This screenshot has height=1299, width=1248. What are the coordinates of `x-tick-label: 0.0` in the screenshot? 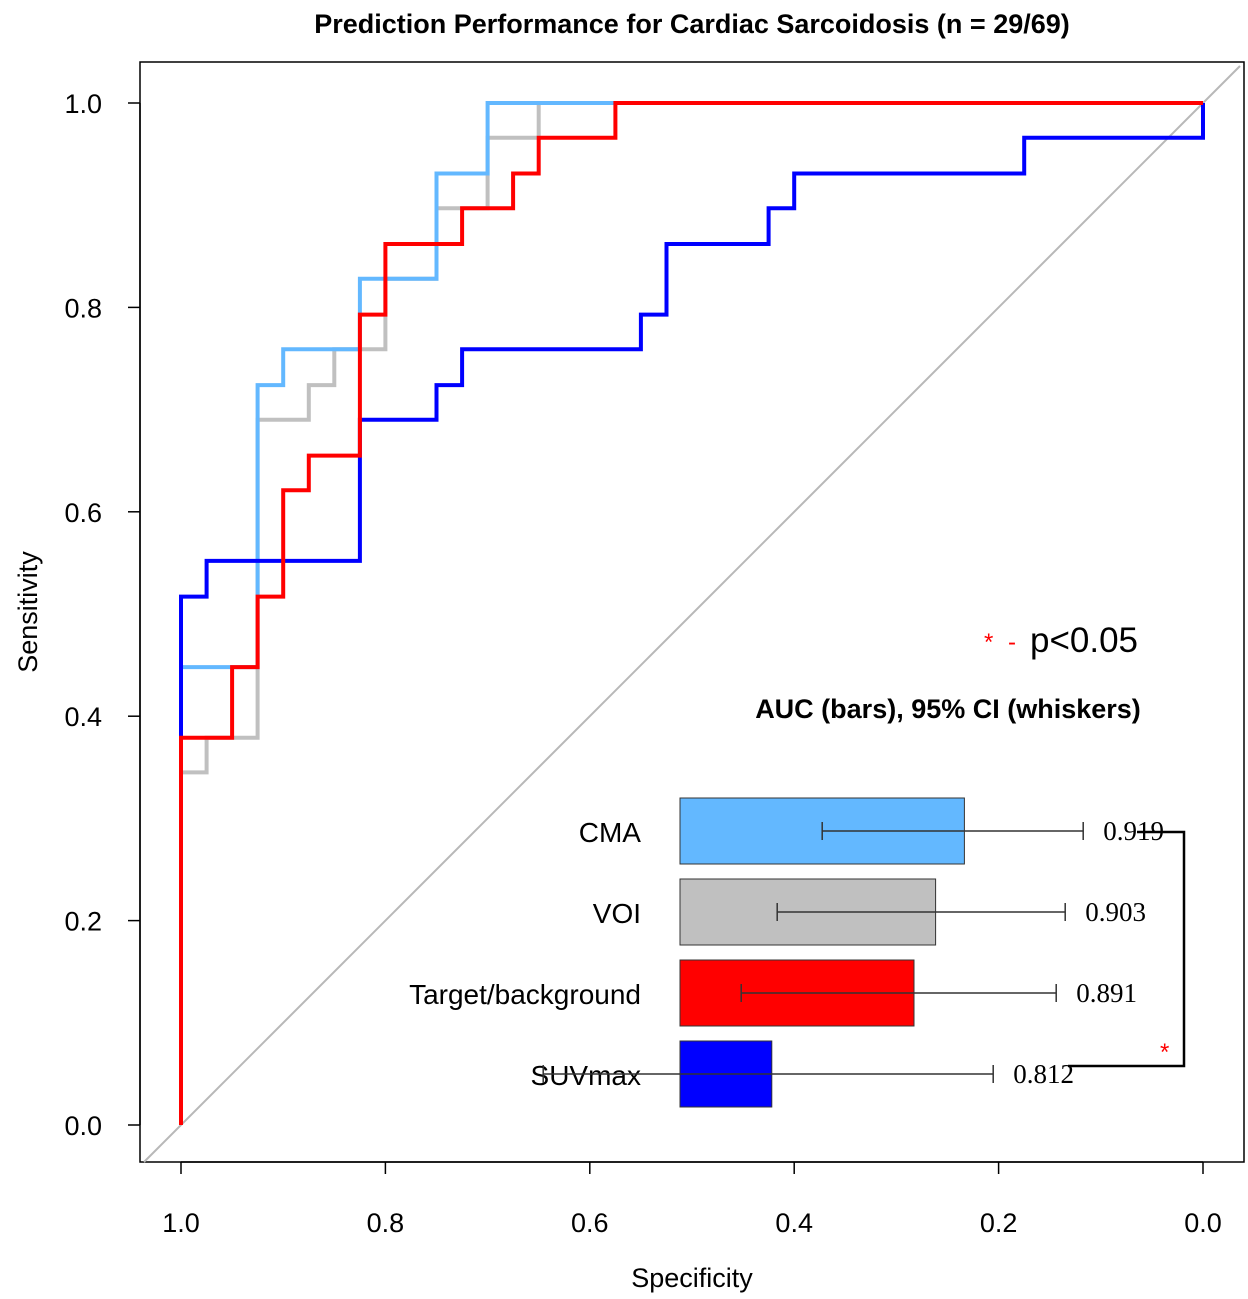 It's located at (1203, 1223).